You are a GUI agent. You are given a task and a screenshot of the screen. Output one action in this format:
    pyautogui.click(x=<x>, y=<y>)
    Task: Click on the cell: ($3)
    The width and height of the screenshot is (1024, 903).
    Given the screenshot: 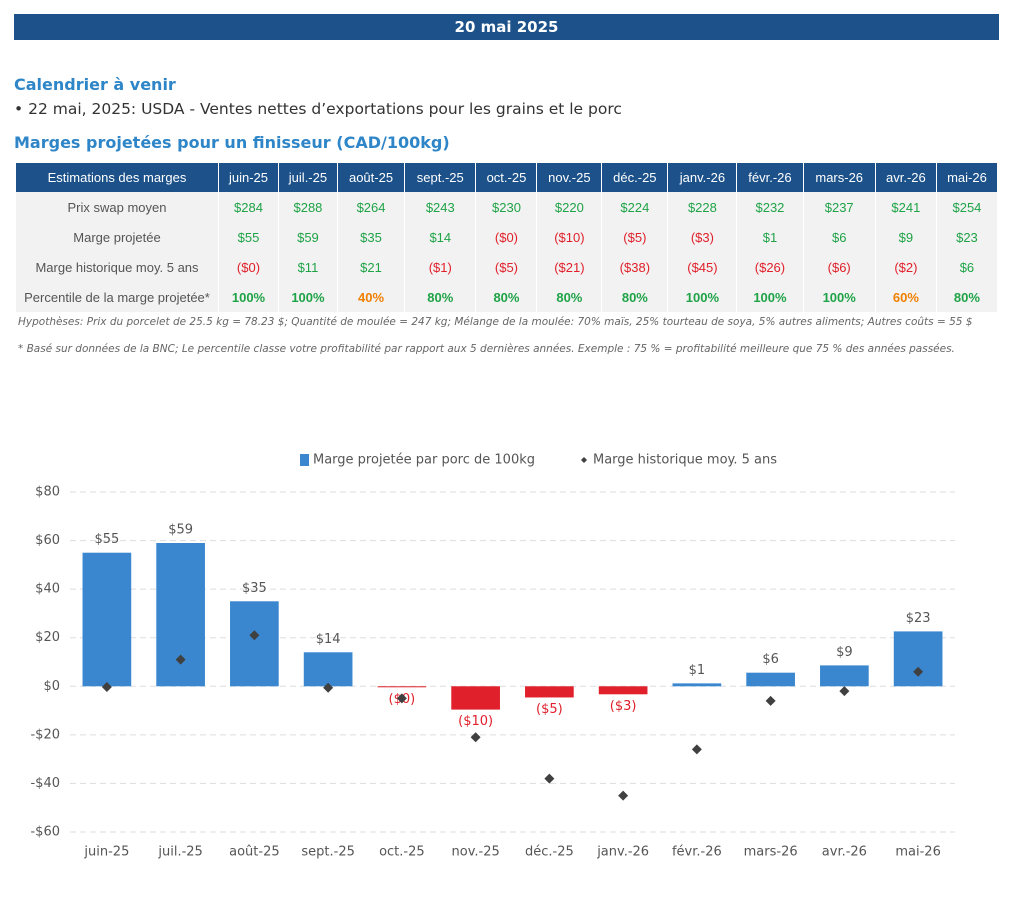 What is the action you would take?
    pyautogui.click(x=702, y=237)
    